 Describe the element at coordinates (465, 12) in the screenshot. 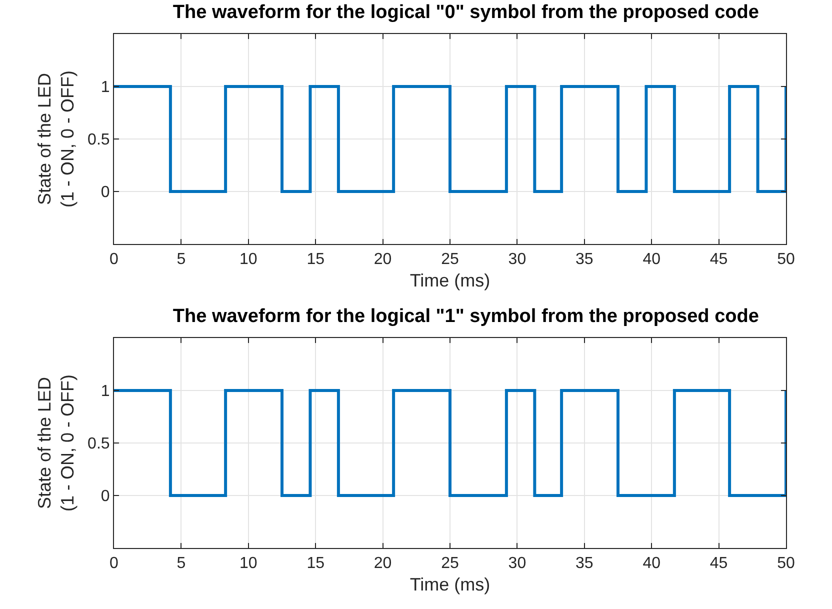

I see `chart-title: The waveform for the logical "0" symbol from the proposed code` at that location.